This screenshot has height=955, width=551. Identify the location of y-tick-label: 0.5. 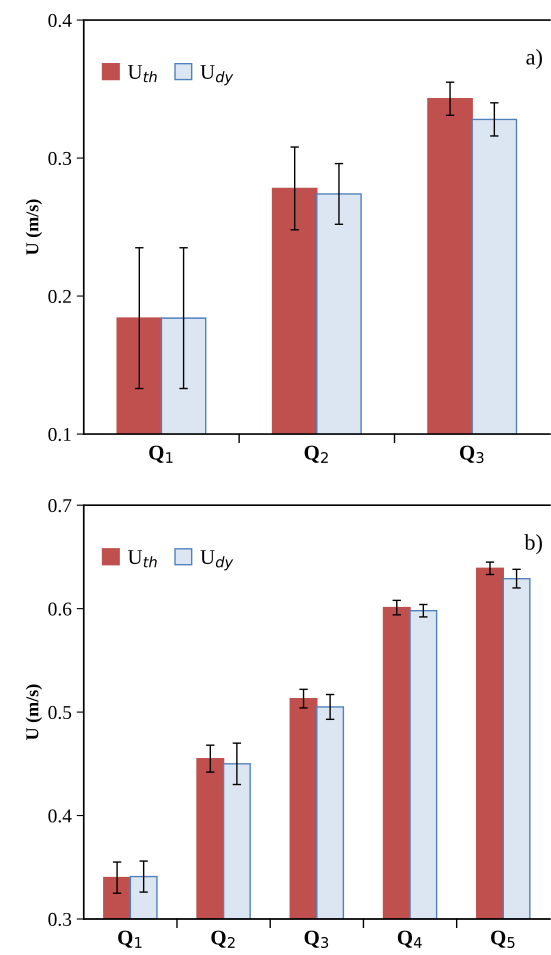
(60, 713).